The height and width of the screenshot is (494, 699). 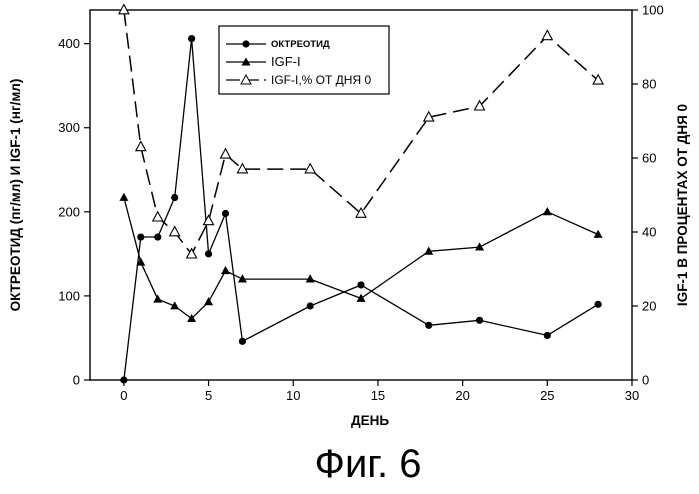 I want to click on y-left-tick-label: 100, so click(x=69, y=295).